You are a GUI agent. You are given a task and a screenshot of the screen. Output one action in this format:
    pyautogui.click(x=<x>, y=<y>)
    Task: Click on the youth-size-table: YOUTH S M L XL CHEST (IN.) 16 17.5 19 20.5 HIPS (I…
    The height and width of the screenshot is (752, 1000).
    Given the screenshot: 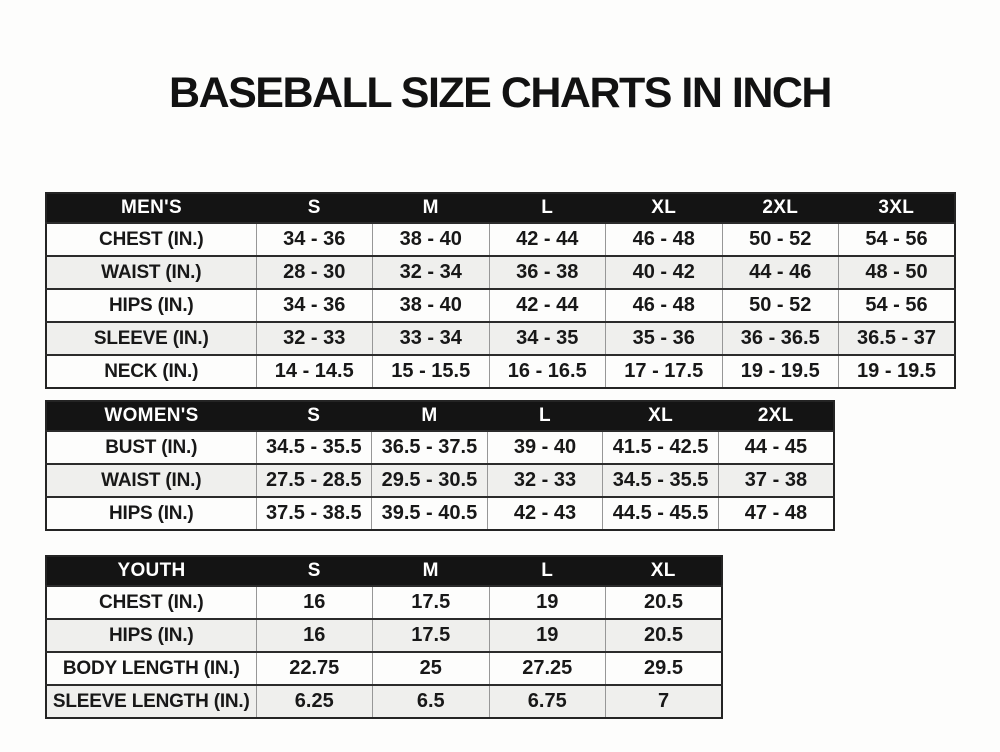 What is the action you would take?
    pyautogui.click(x=384, y=637)
    